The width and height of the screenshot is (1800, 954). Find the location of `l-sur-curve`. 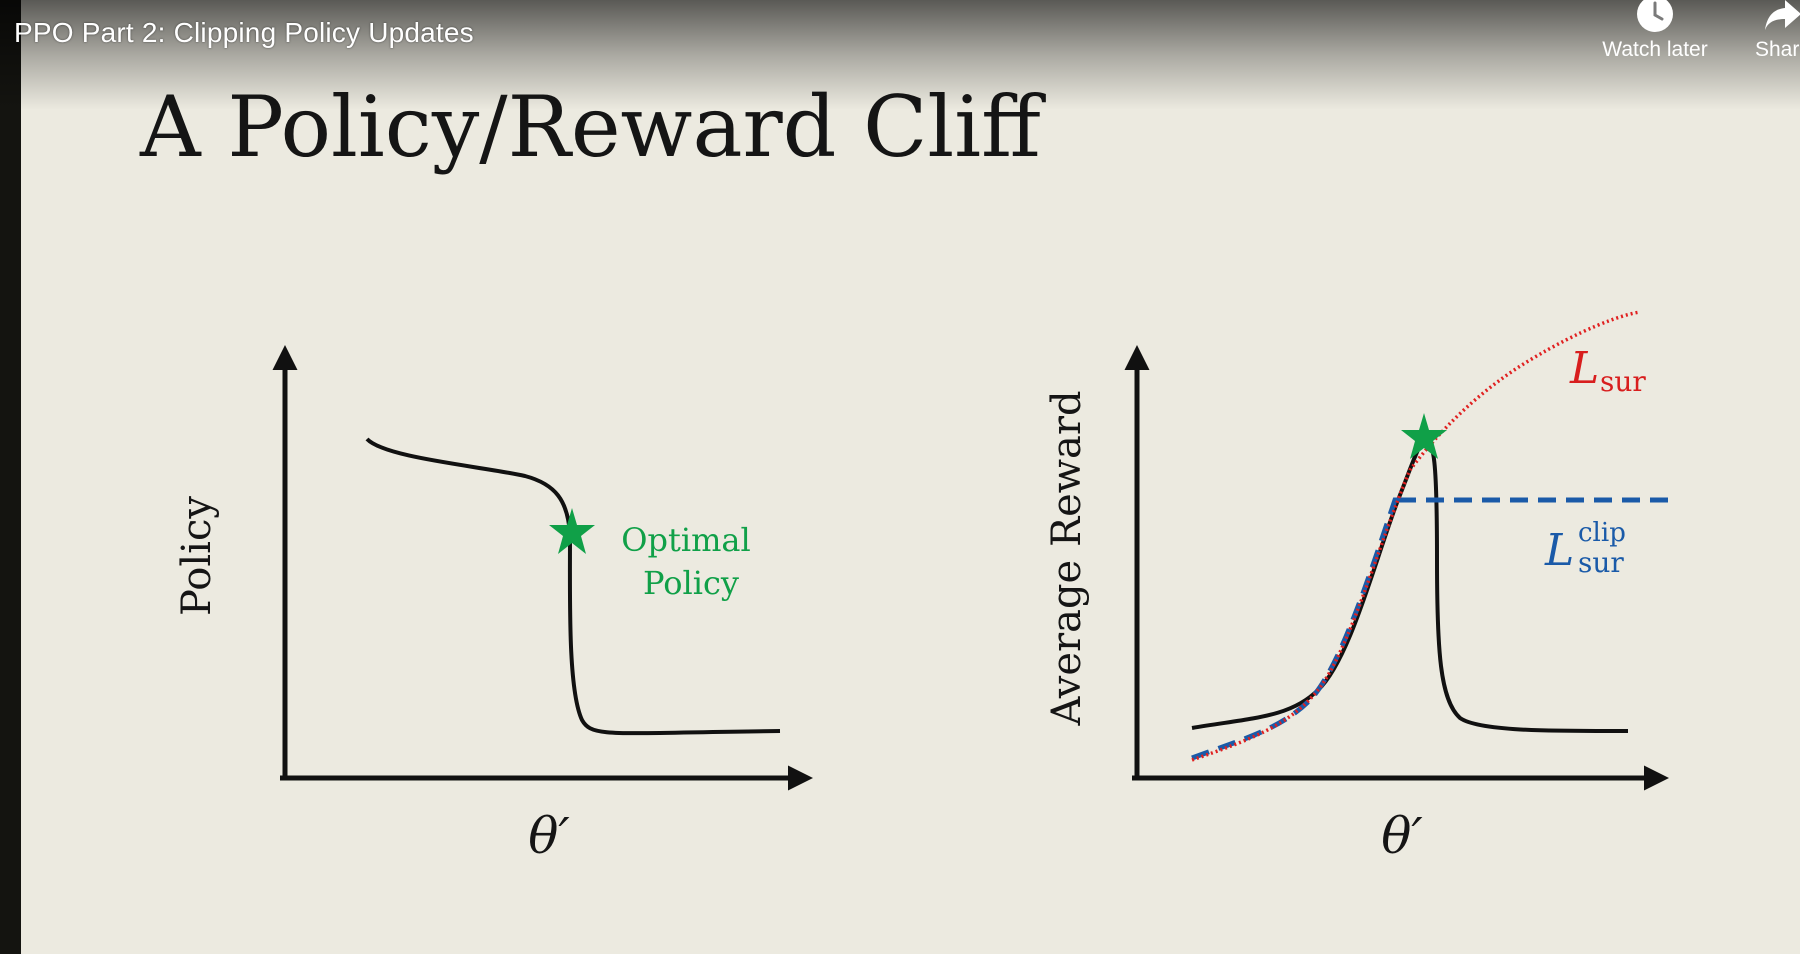

l-sur-curve is located at coordinates (1416, 536).